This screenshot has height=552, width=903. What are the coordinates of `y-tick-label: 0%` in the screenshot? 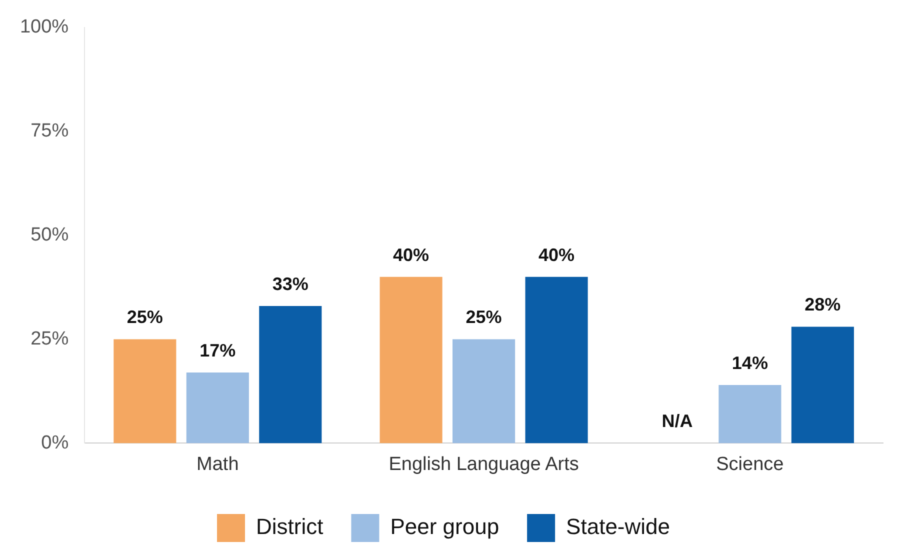 It's located at (55, 443).